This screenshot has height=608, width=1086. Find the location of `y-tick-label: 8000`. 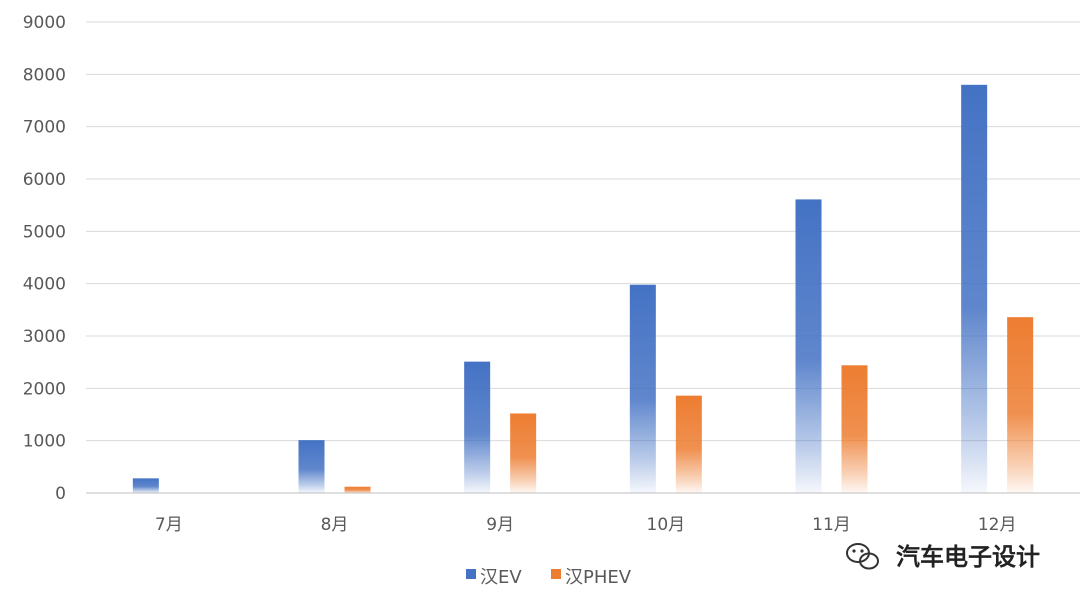

y-tick-label: 8000 is located at coordinates (44, 75).